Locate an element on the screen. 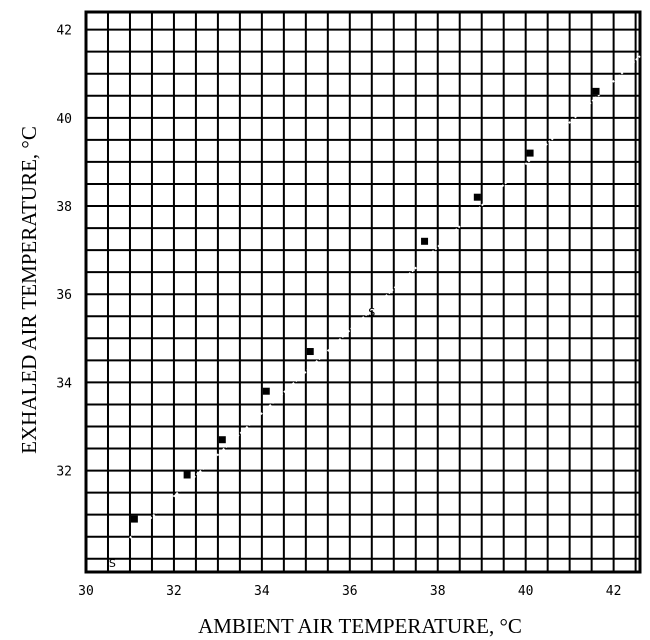  y-tick-label: 34 is located at coordinates (64, 383).